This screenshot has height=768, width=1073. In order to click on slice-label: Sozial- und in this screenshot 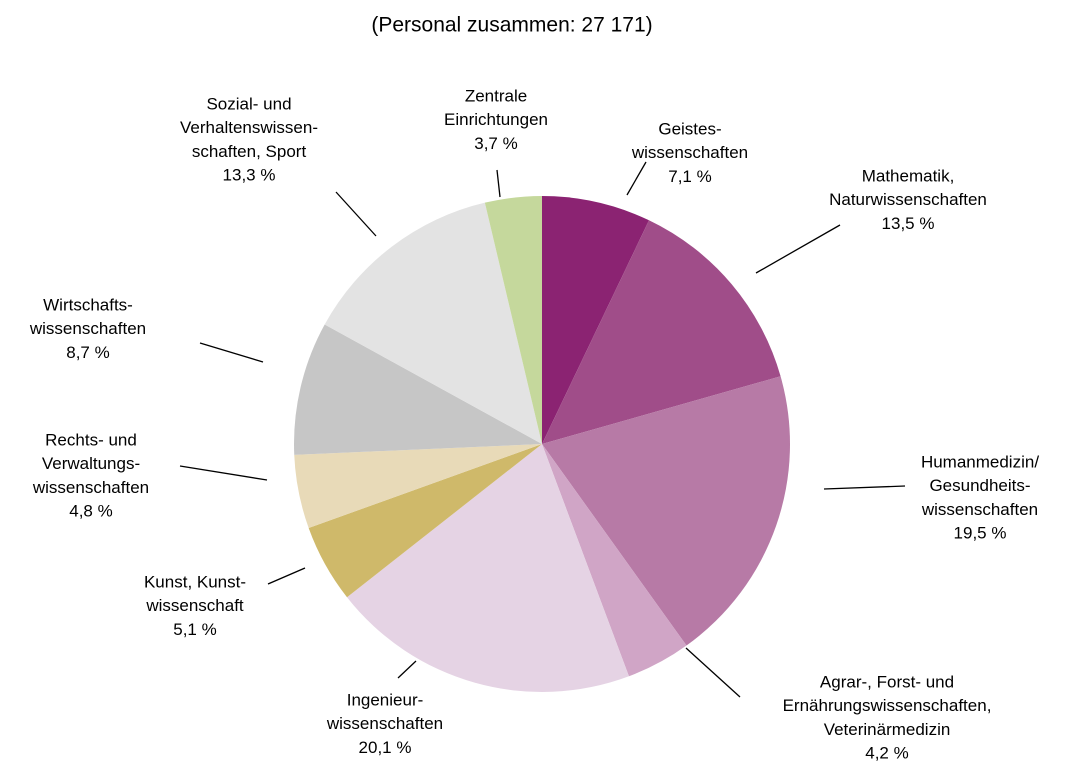, I will do `click(248, 103)`.